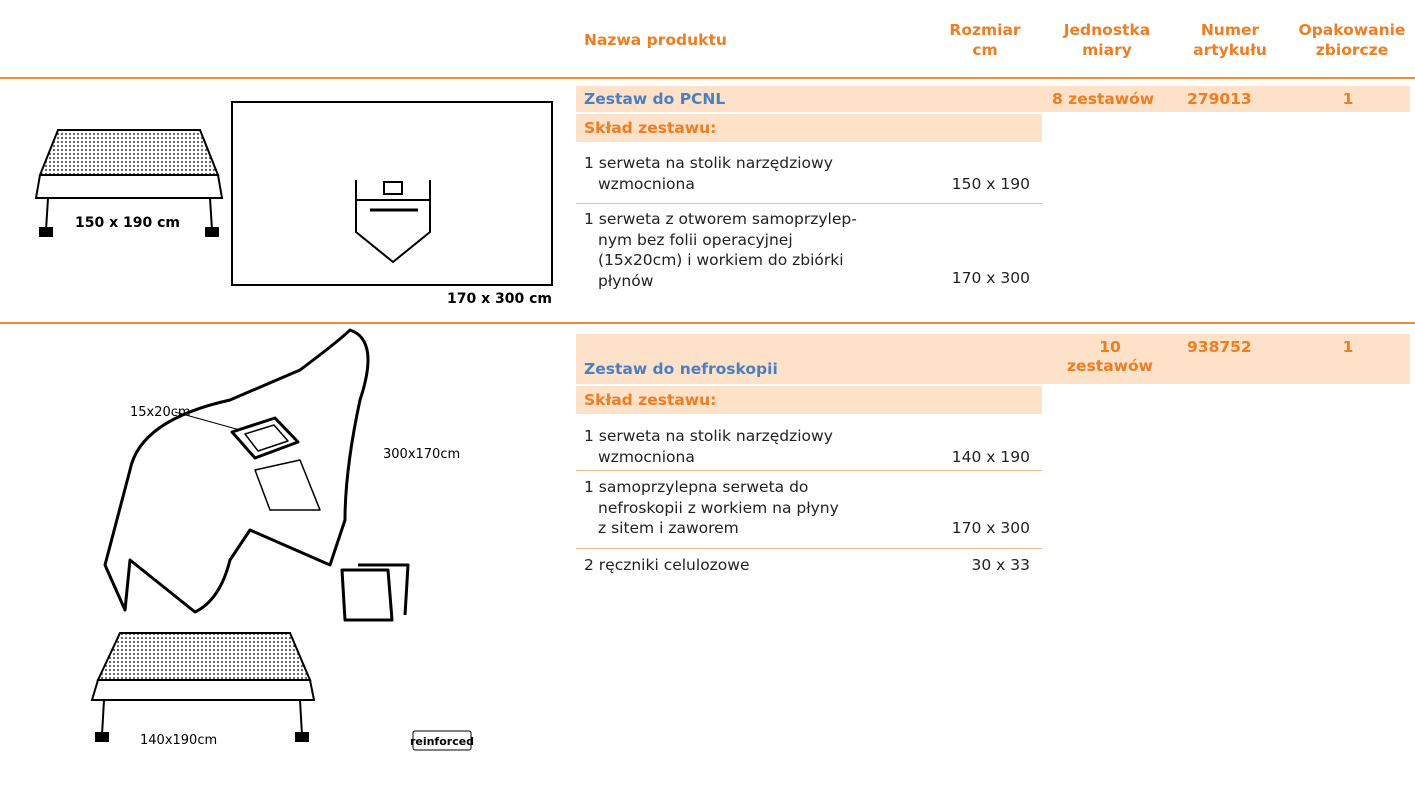 The width and height of the screenshot is (1415, 791). What do you see at coordinates (1230, 30) in the screenshot?
I see `column-header: Numer` at bounding box center [1230, 30].